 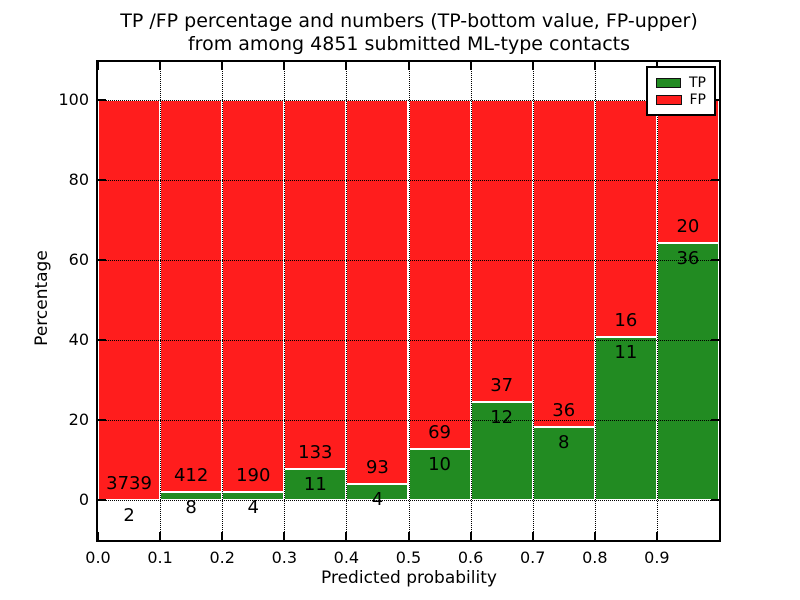 What do you see at coordinates (698, 99) in the screenshot?
I see `legend-label-fp: FP` at bounding box center [698, 99].